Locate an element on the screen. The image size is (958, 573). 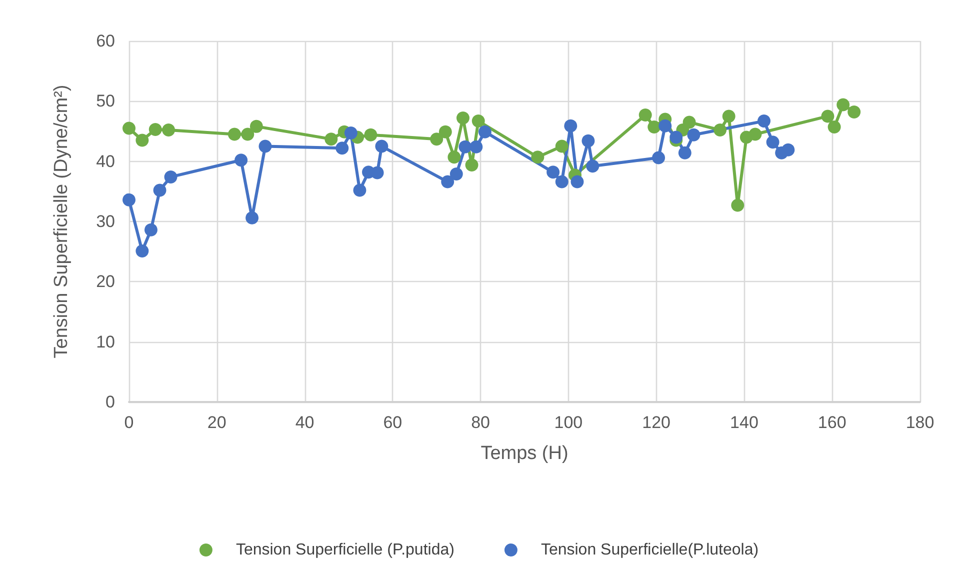
y-tick-label: 50 is located at coordinates (105, 101).